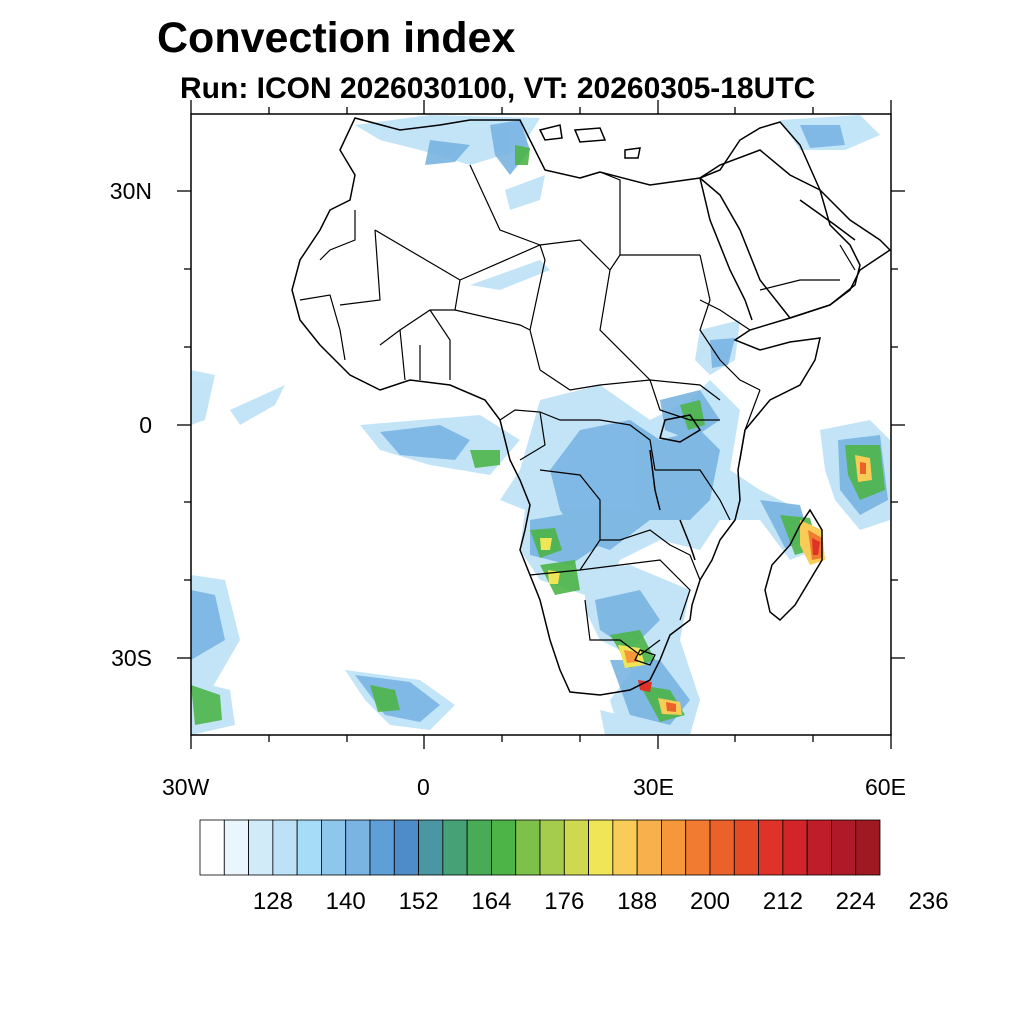 The image size is (1024, 1024). Describe the element at coordinates (418, 901) in the screenshot. I see `colorbar-label: 152` at that location.